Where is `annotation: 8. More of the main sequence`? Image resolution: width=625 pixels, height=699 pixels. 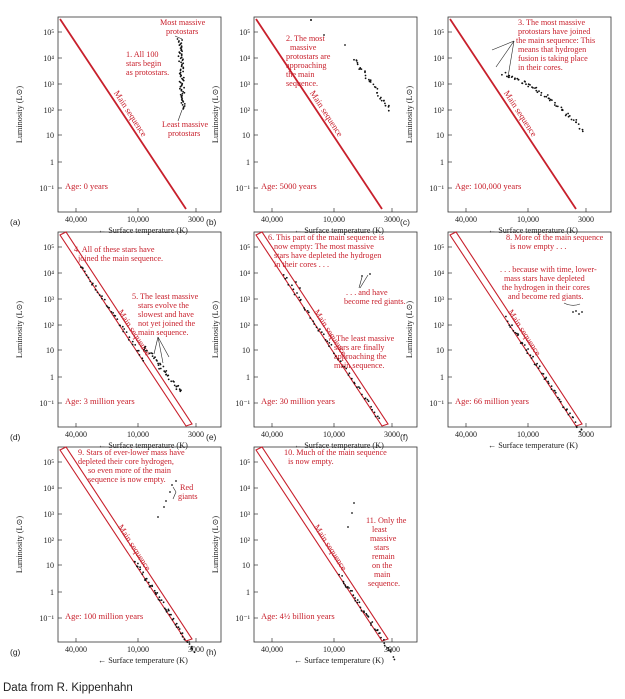 annotation: 8. More of the main sequence is located at coordinates (555, 237).